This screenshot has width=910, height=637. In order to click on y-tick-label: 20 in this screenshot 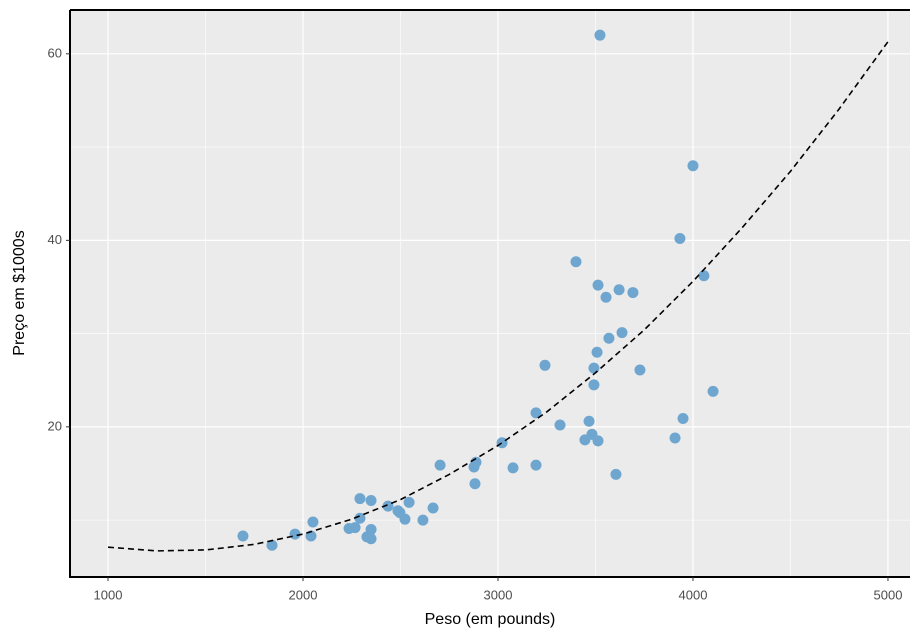, I will do `click(55, 425)`.